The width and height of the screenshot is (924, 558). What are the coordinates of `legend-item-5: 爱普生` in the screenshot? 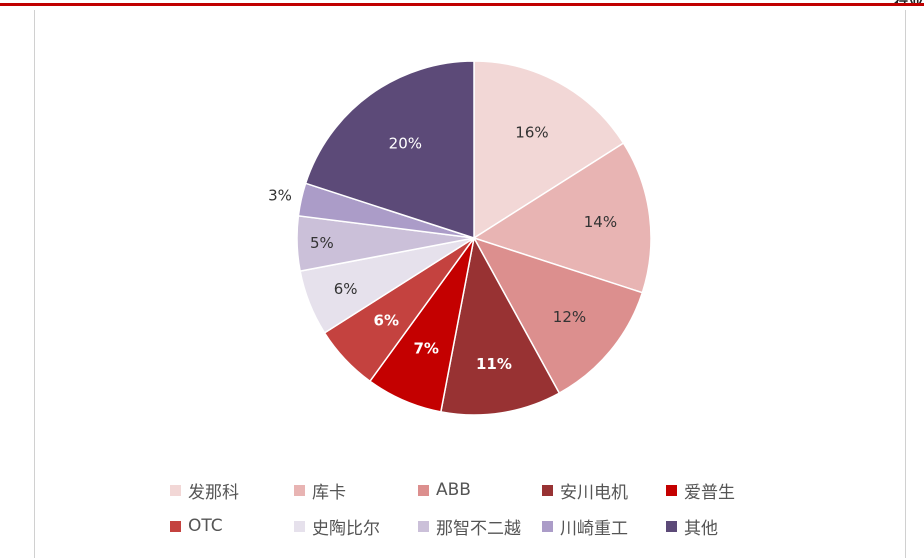 It's located at (728, 490).